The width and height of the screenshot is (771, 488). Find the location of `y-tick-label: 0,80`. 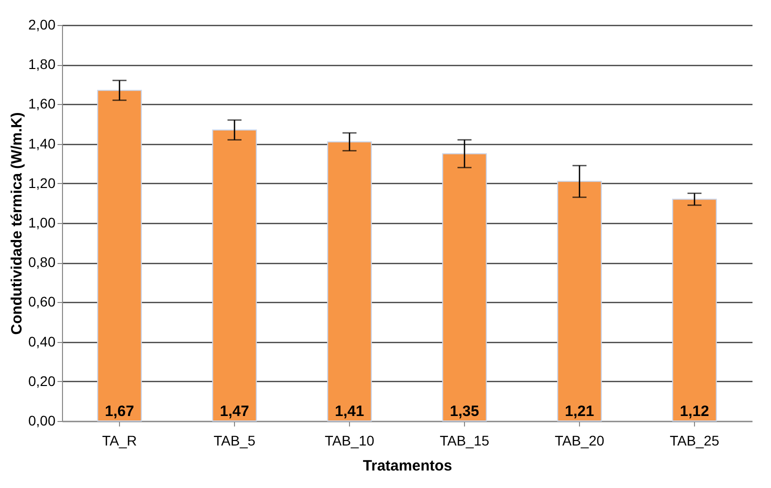

y-tick-label: 0,80 is located at coordinates (42, 262).